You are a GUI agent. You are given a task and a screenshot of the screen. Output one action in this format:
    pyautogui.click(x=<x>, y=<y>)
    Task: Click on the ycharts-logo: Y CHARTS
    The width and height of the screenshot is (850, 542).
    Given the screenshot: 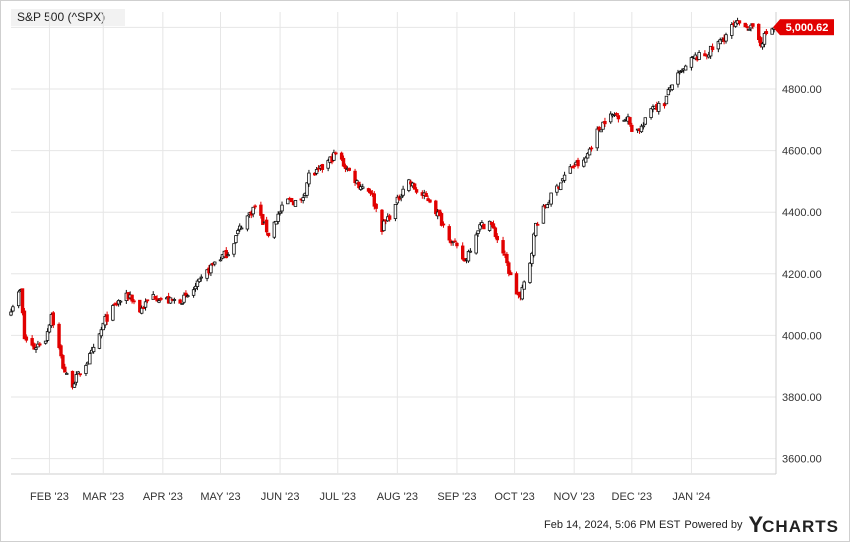 What is the action you would take?
    pyautogui.click(x=793, y=525)
    